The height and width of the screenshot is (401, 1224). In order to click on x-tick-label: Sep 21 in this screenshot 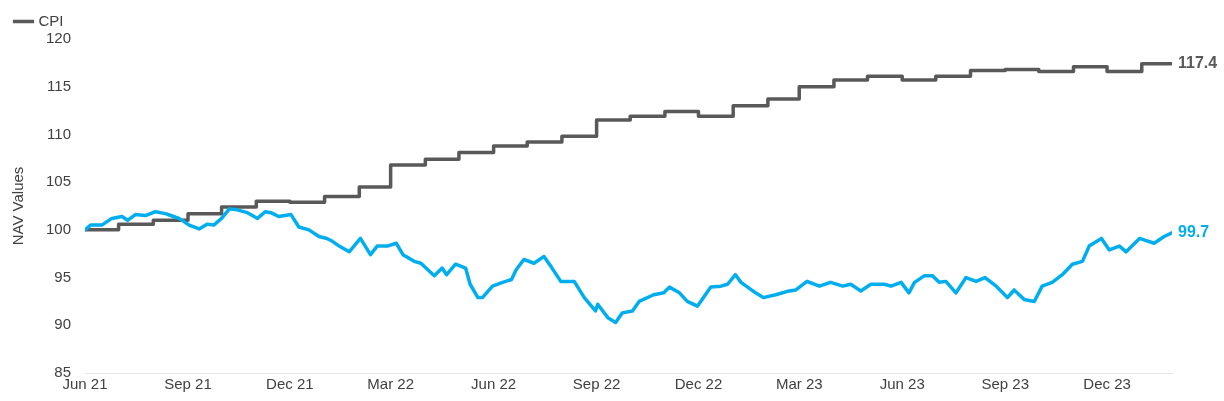, I will do `click(188, 384)`.